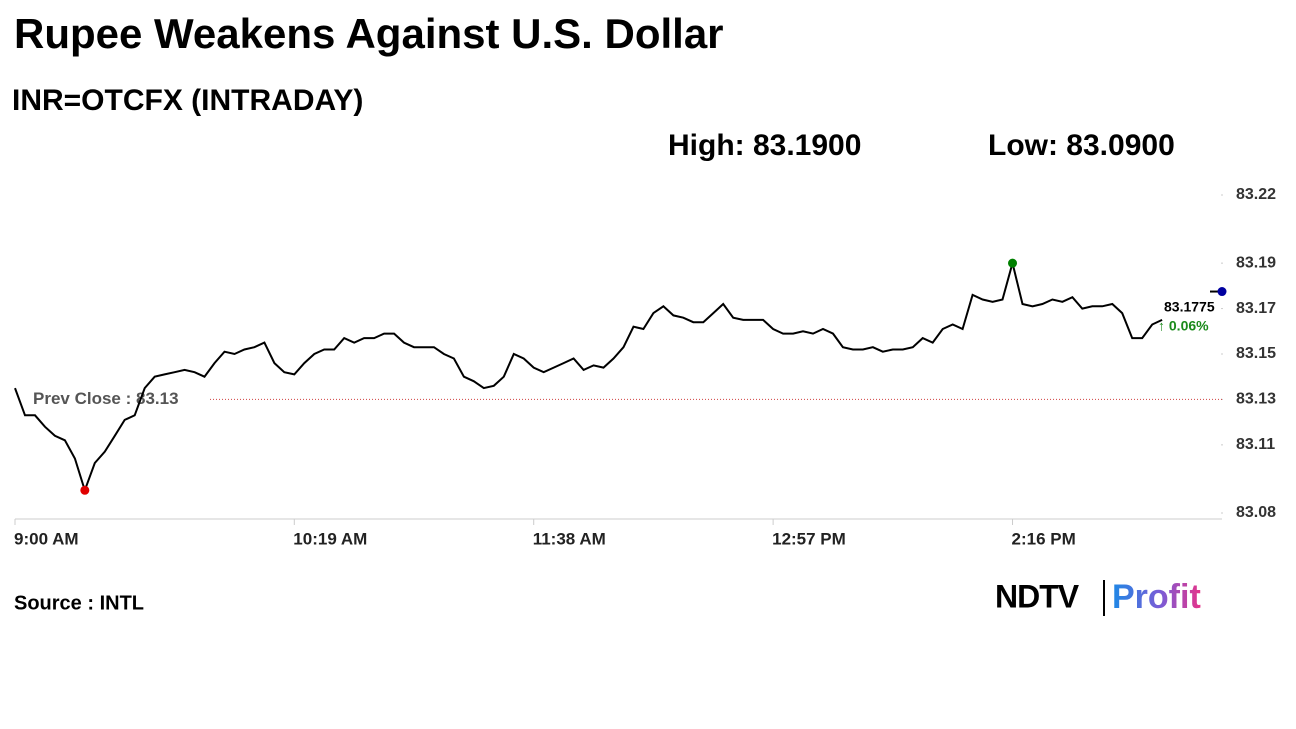 This screenshot has height=729, width=1296. What do you see at coordinates (1256, 308) in the screenshot?
I see `y-tick-label: 83.17` at bounding box center [1256, 308].